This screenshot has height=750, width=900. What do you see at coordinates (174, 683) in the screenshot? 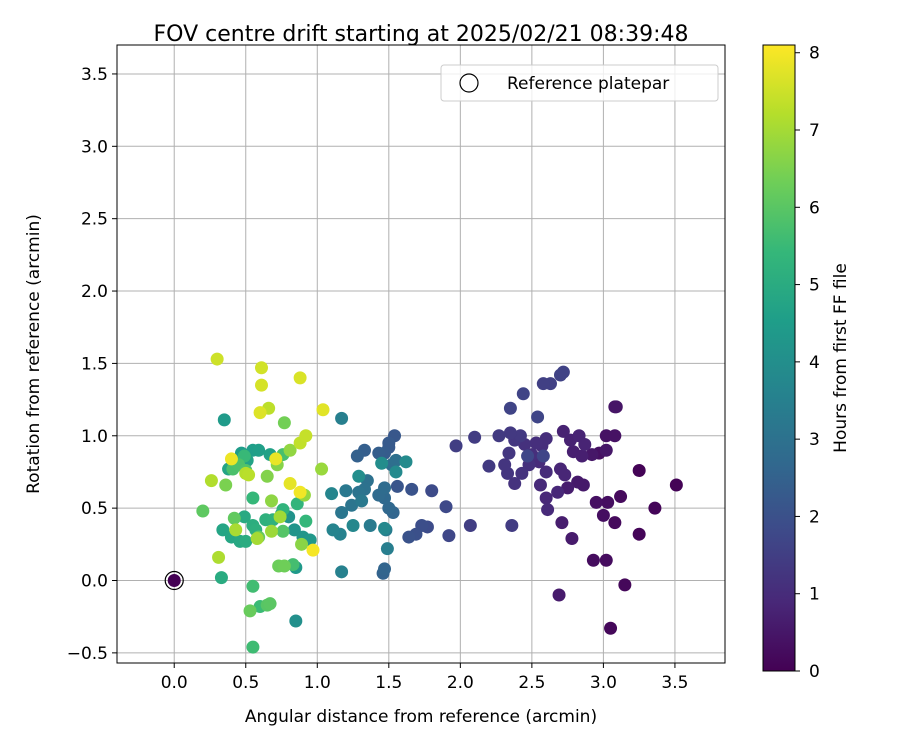
I see `x-tick-label-0: 0.0` at bounding box center [174, 683].